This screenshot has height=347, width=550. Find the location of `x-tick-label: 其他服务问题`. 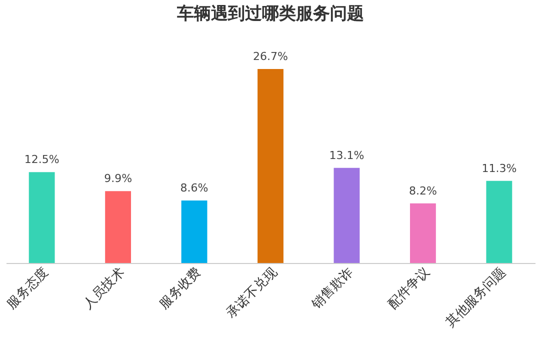

x-tick-label: 其他服务问题 is located at coordinates (476, 297).